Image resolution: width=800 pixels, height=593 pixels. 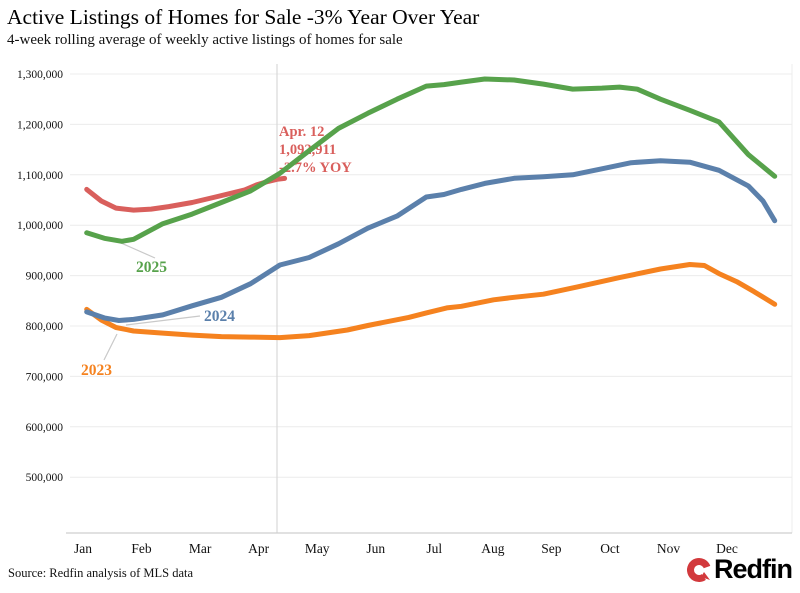 What do you see at coordinates (101, 573) in the screenshot?
I see `source-note: Source: Redfin analysis of MLS data` at bounding box center [101, 573].